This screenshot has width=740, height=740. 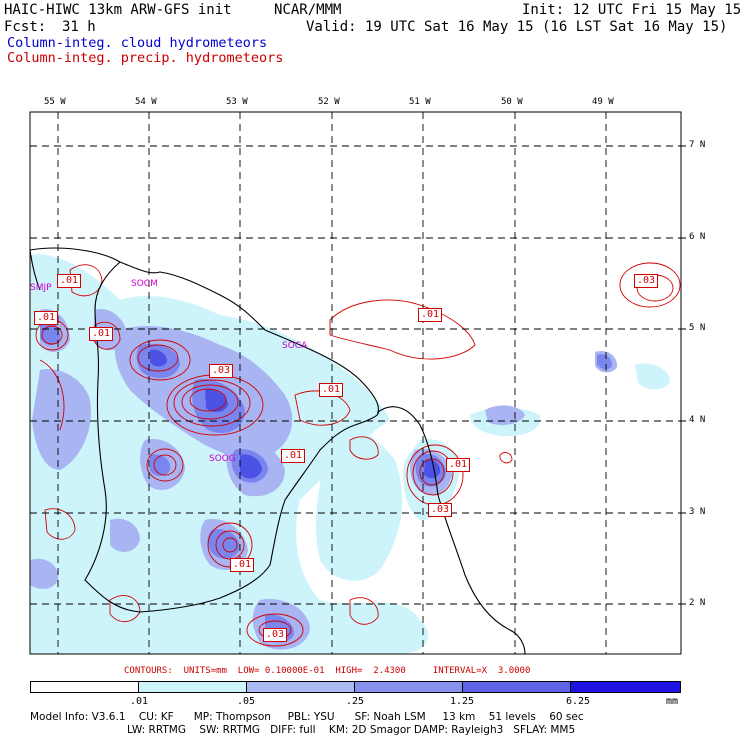 What do you see at coordinates (603, 102) in the screenshot?
I see `lon-label-49w: 49 W` at bounding box center [603, 102].